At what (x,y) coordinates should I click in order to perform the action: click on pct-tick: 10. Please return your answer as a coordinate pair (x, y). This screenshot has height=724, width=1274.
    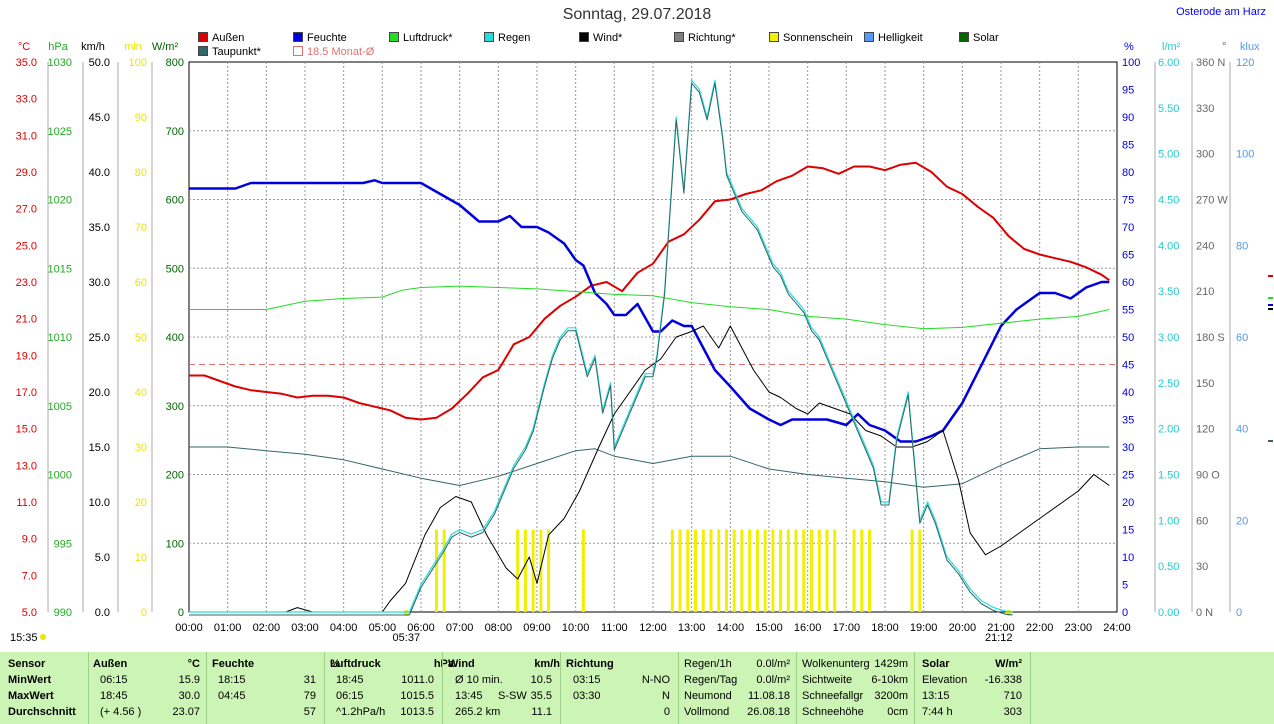
    Looking at the image, I should click on (1128, 558).